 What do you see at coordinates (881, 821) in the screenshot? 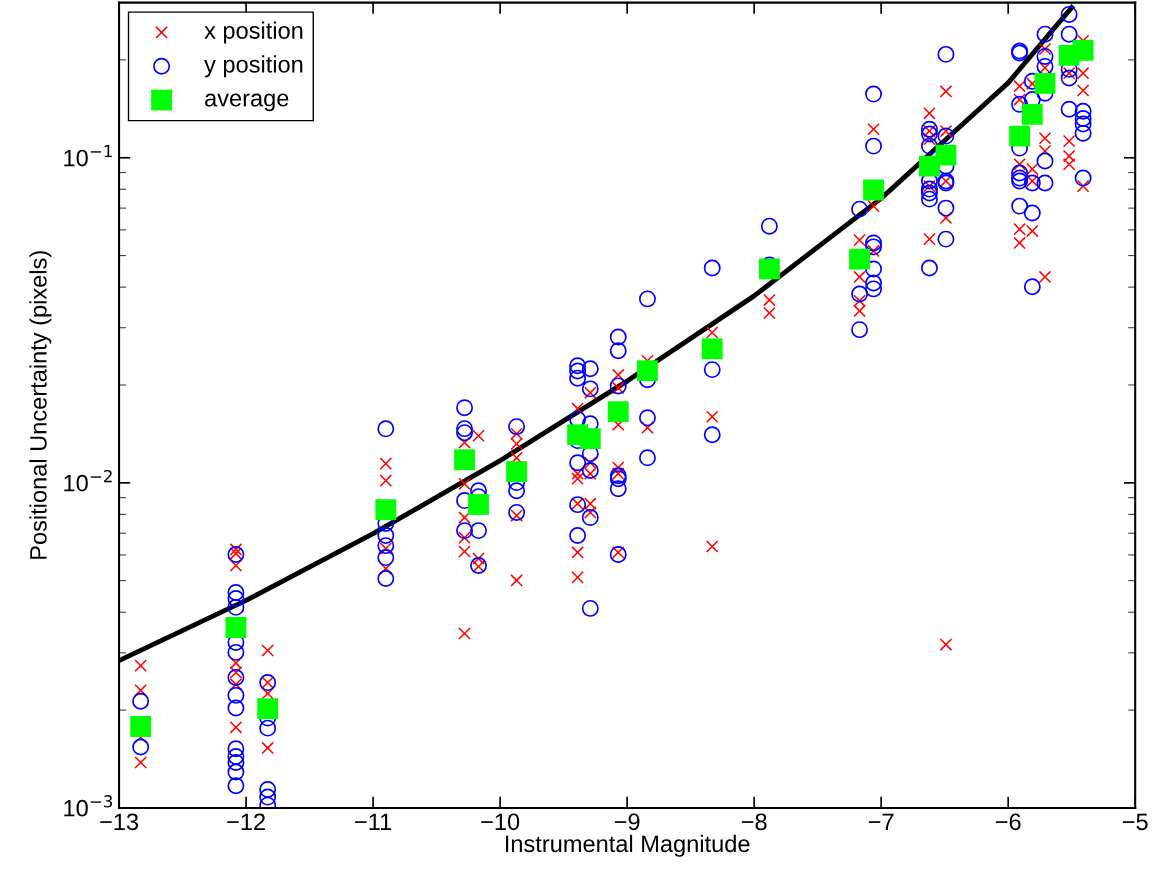
I see `x-tick-label: −7` at bounding box center [881, 821].